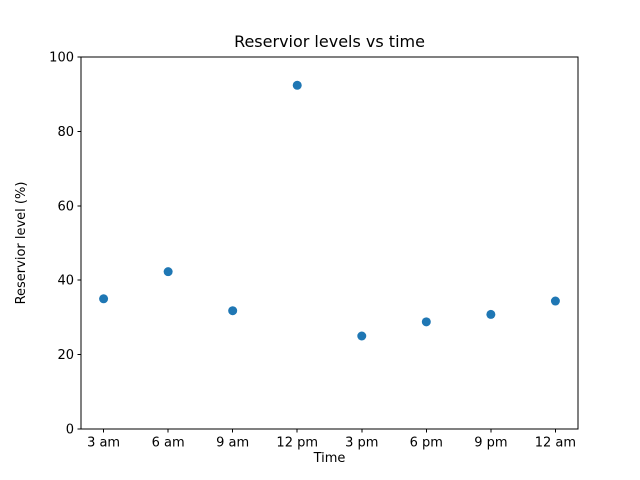  I want to click on y-tick-label: 20, so click(65, 355).